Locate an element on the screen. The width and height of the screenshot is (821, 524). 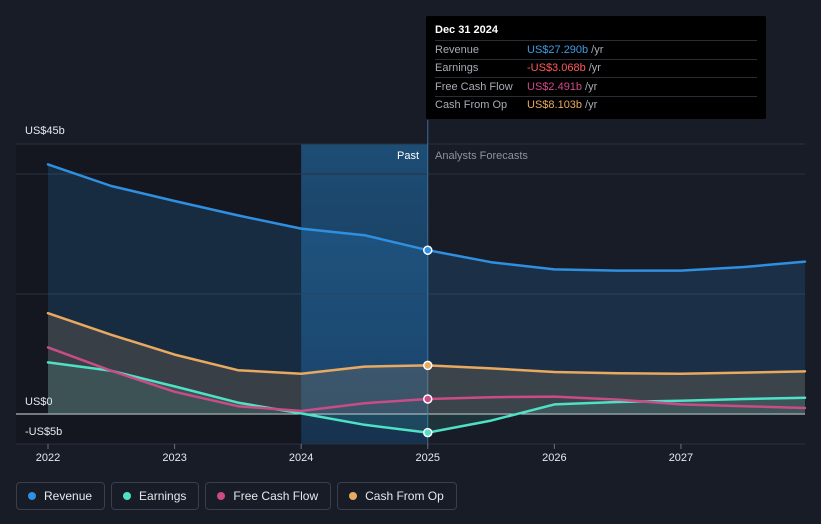
tooltip-row-revenue: Revenue US$27.290b /yr is located at coordinates (596, 49).